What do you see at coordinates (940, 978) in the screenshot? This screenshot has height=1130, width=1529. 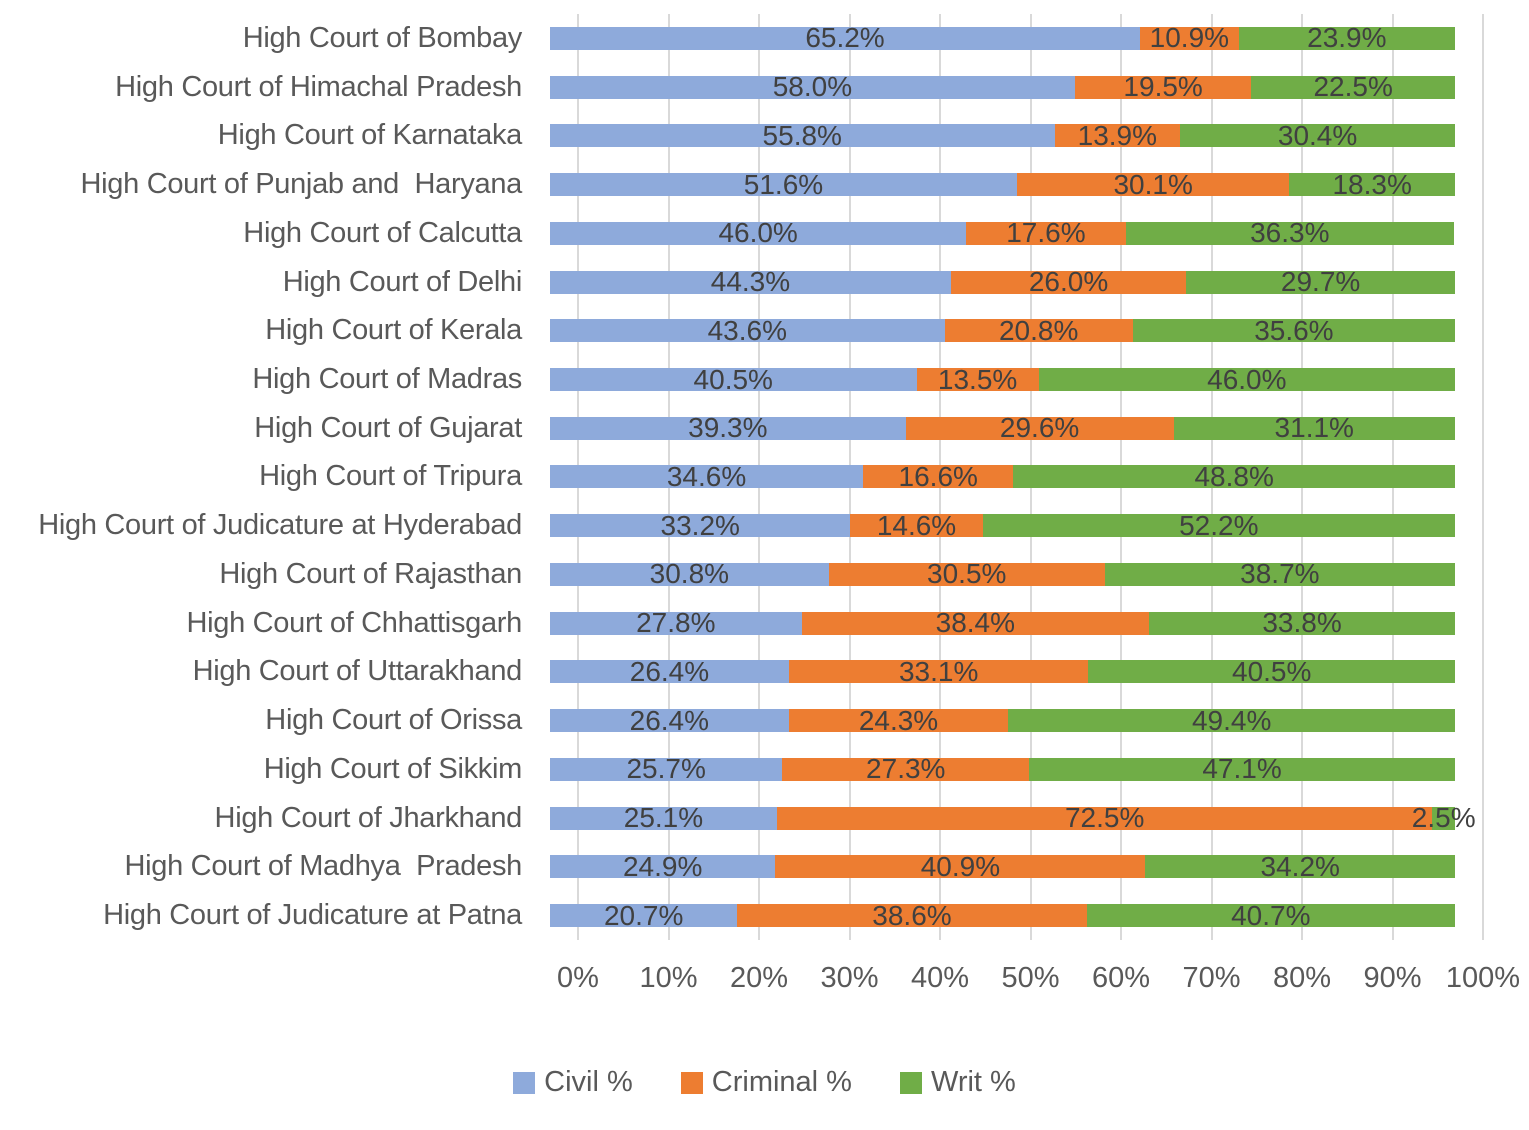 I see `x-axis-tick-label: 40%` at bounding box center [940, 978].